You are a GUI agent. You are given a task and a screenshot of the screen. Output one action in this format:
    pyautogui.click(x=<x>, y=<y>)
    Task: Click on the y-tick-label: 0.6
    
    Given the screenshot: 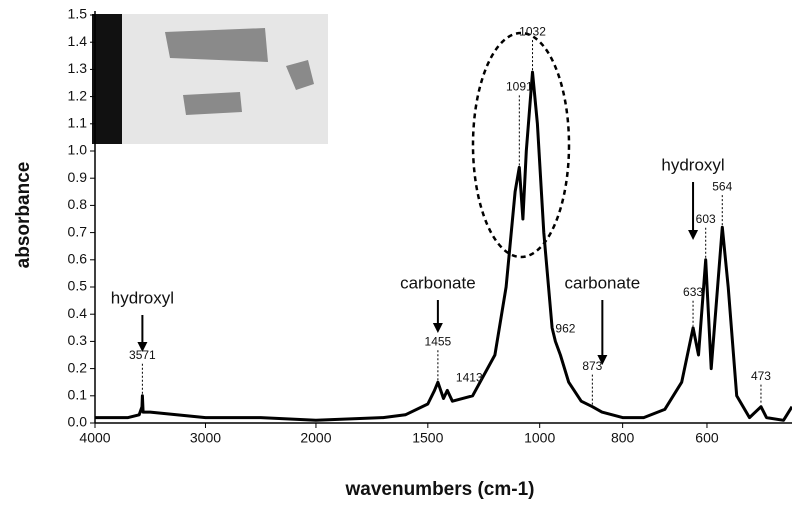 What is the action you would take?
    pyautogui.click(x=78, y=259)
    